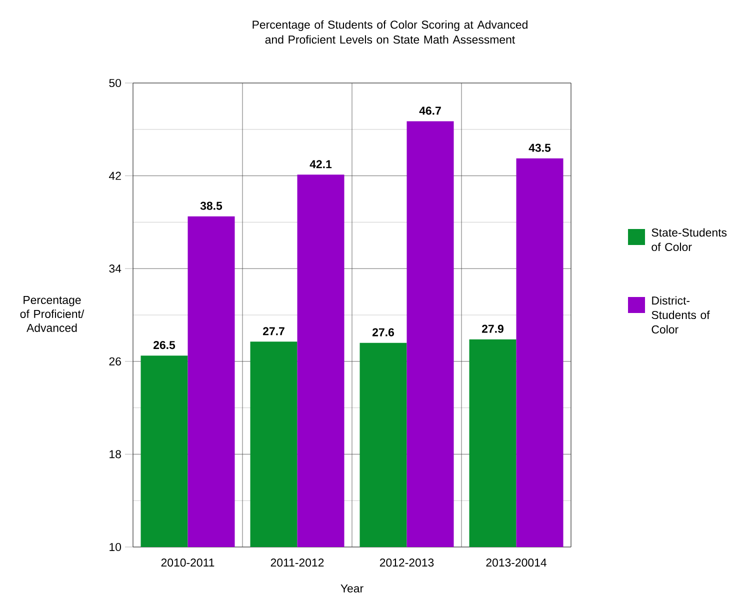 The width and height of the screenshot is (750, 599). What do you see at coordinates (187, 562) in the screenshot?
I see `x-tick-label: 2010-2011` at bounding box center [187, 562].